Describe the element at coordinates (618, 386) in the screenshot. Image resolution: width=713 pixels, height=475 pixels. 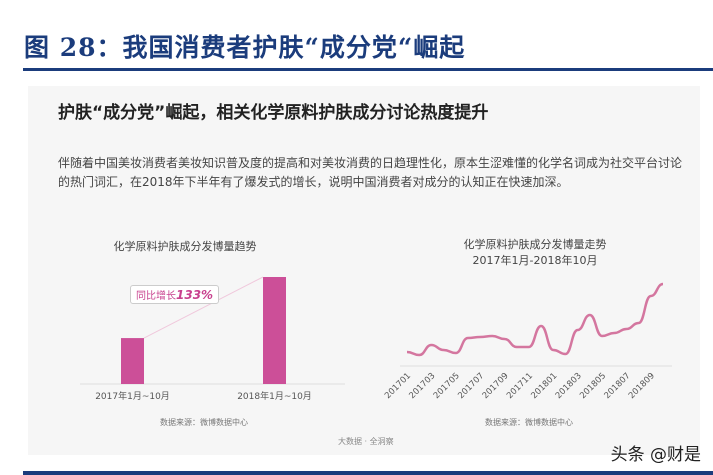
I see `line-x-tick-label: 201807` at that location.